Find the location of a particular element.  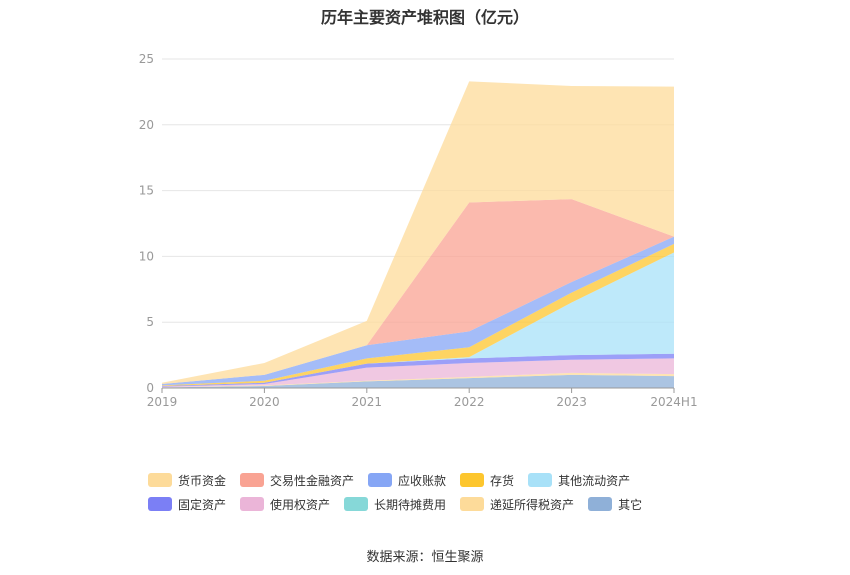

legend-item: 使用权资产 is located at coordinates (285, 504).